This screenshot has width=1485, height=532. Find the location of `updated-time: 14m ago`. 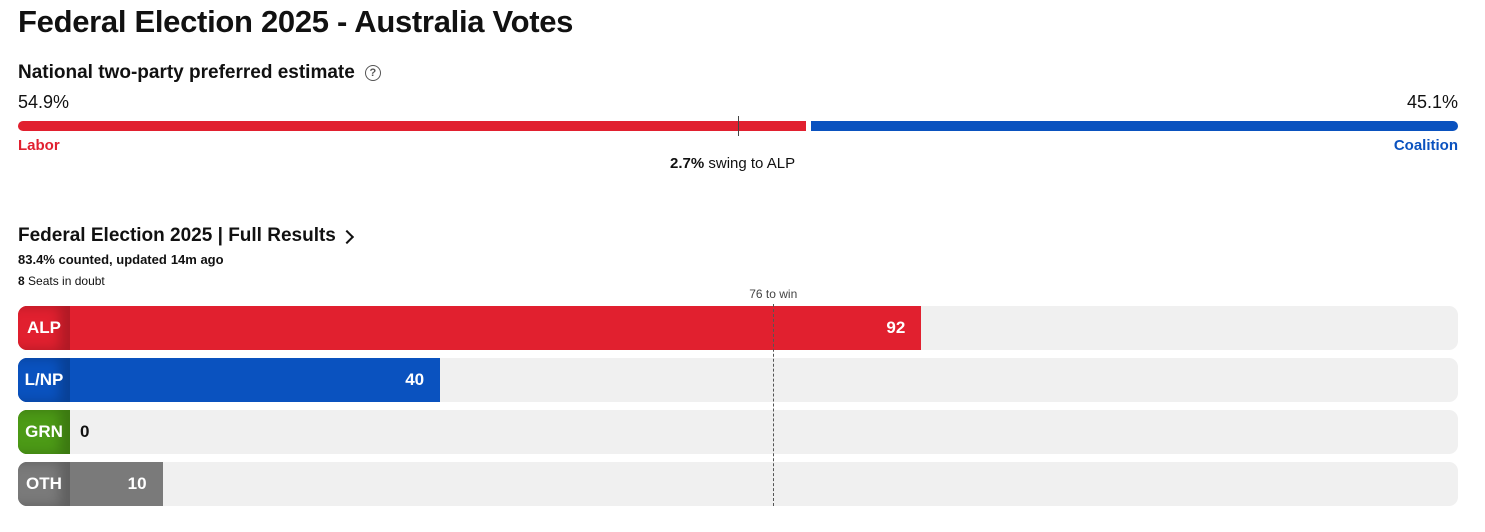

updated-time: 14m ago is located at coordinates (197, 259).